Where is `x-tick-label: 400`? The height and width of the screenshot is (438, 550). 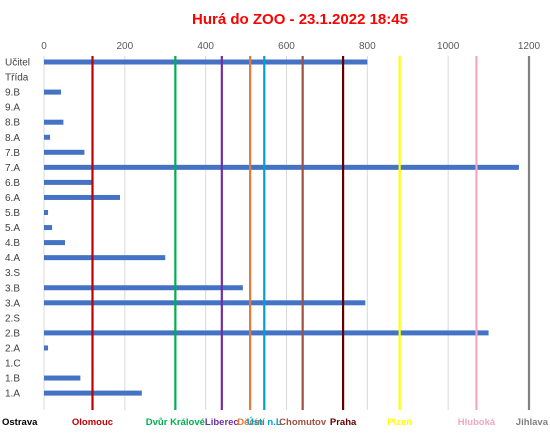
x-tick-label: 400 is located at coordinates (205, 46).